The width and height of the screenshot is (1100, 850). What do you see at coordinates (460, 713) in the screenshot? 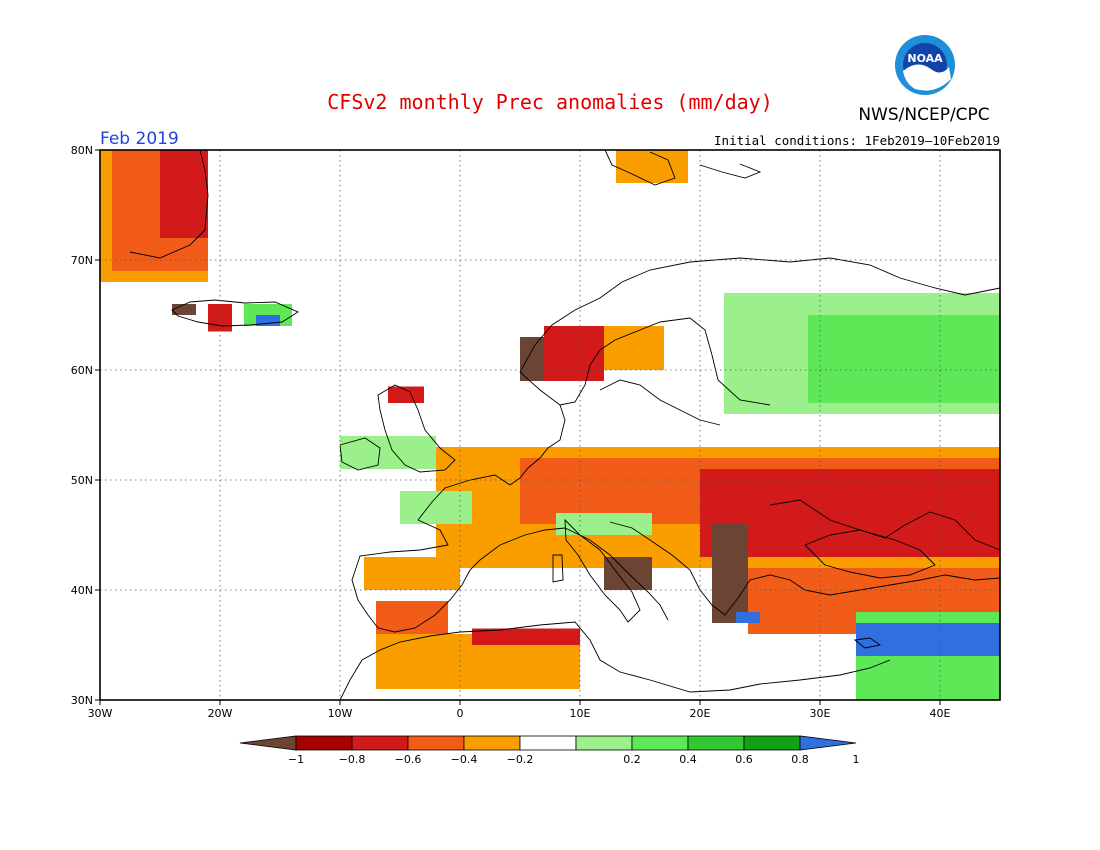
I see `lon-tick-label: 0` at bounding box center [460, 713].